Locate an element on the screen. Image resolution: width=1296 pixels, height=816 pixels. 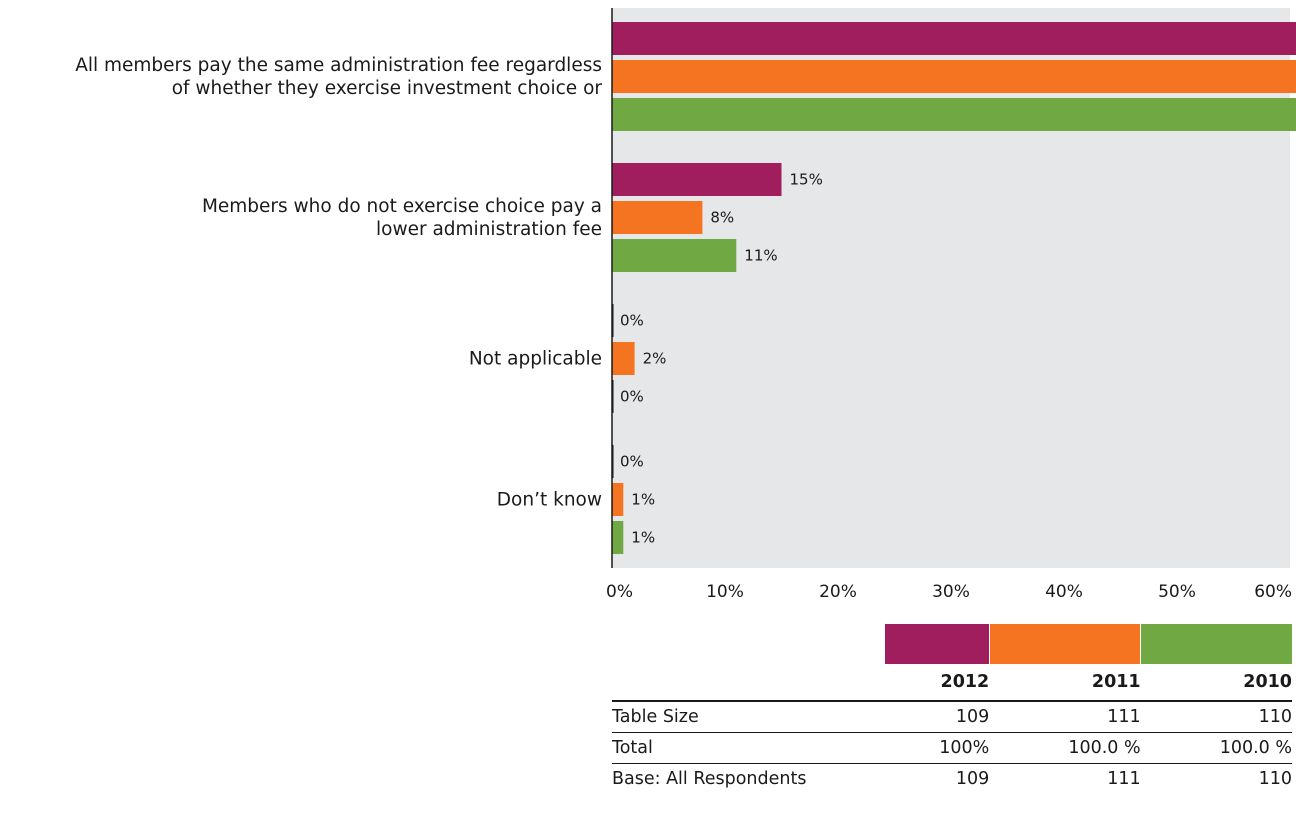
x-tick-label-4: 40% is located at coordinates (1064, 591).